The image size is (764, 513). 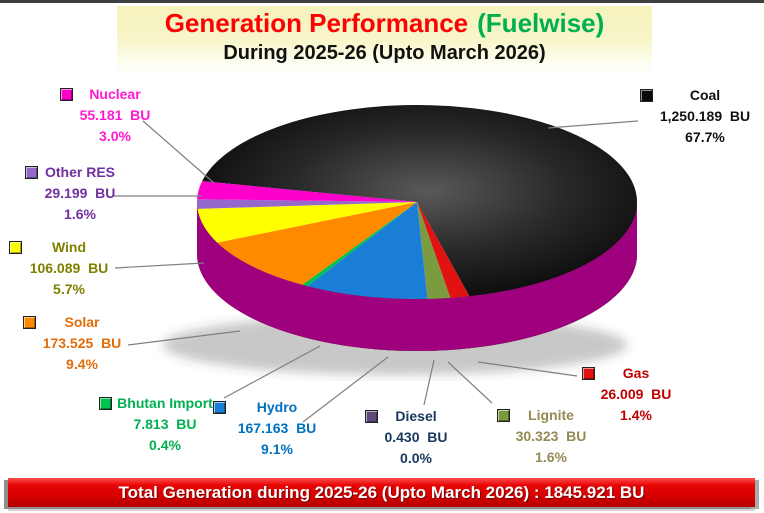 I want to click on legend-marker-coal, so click(x=646, y=95).